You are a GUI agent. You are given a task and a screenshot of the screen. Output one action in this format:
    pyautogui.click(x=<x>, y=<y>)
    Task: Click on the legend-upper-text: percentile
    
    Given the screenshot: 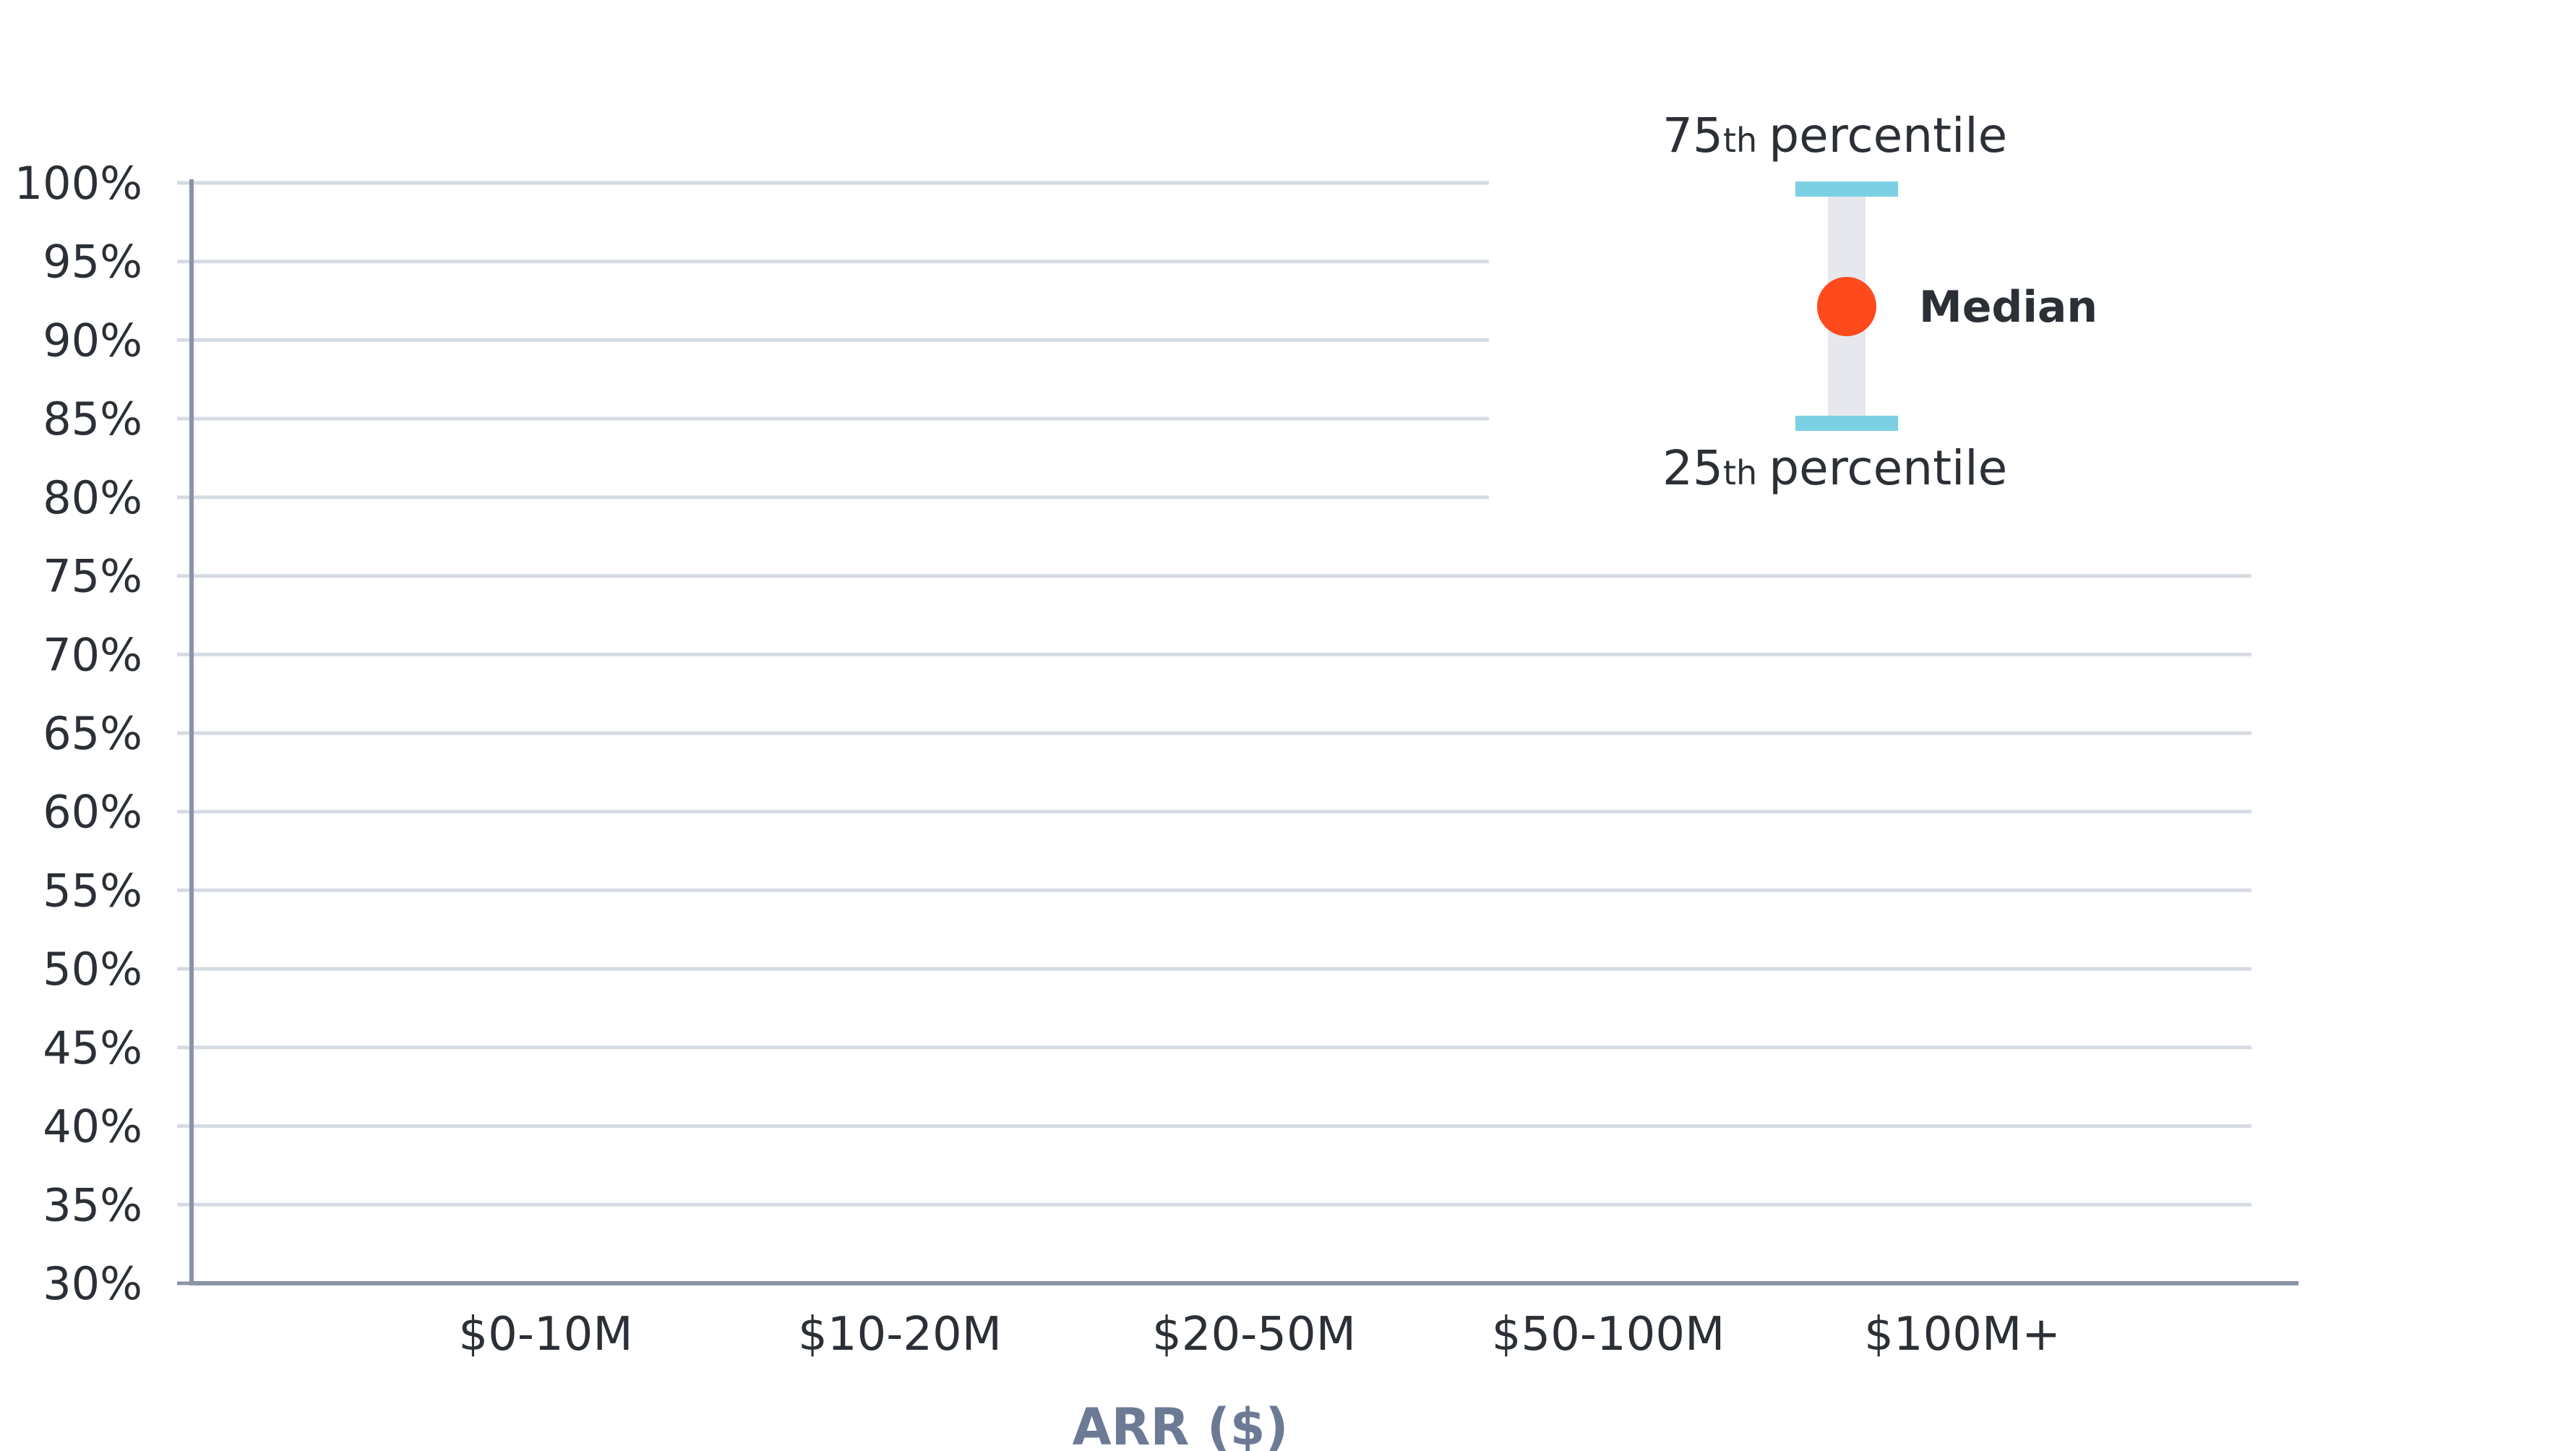 What is the action you would take?
    pyautogui.click(x=1888, y=135)
    